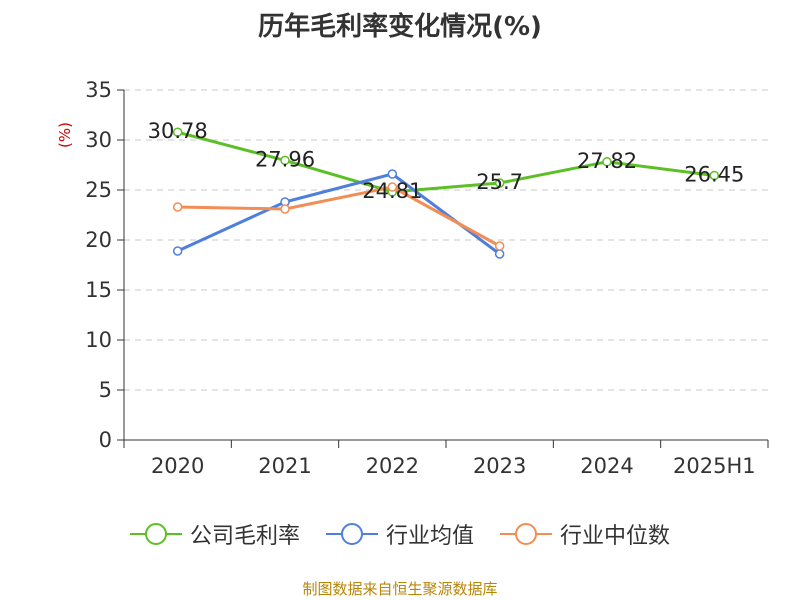 The image size is (800, 600). Describe the element at coordinates (177, 466) in the screenshot. I see `x-tick-label: 2020` at that location.